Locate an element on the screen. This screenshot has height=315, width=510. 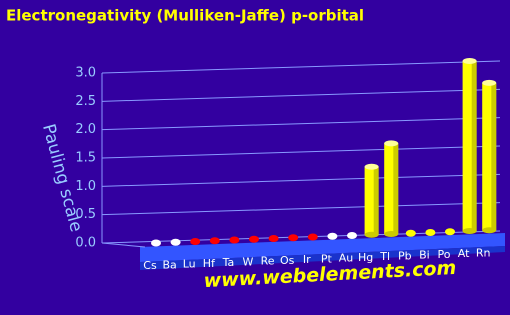
x-tick-label: Ta is located at coordinates (228, 262).